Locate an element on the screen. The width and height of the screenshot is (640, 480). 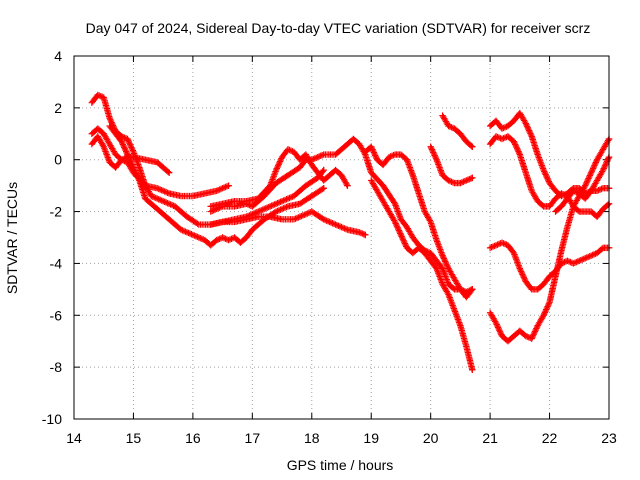
series-sat-d is located at coordinates (216, 185).